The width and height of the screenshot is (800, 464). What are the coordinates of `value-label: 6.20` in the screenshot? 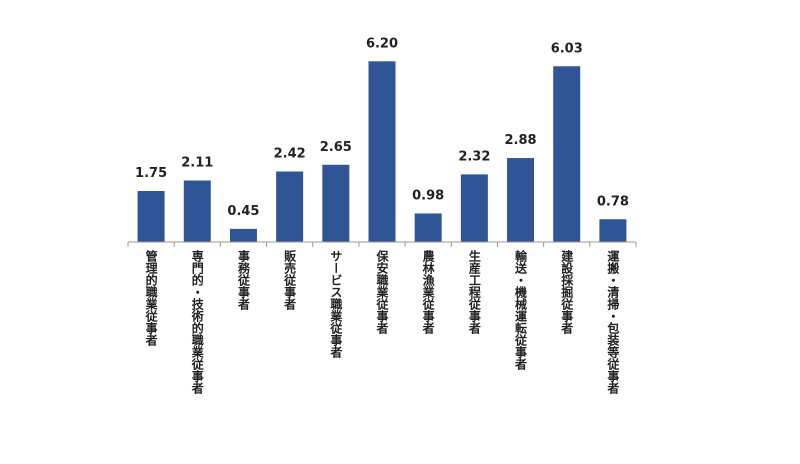 It's located at (382, 43).